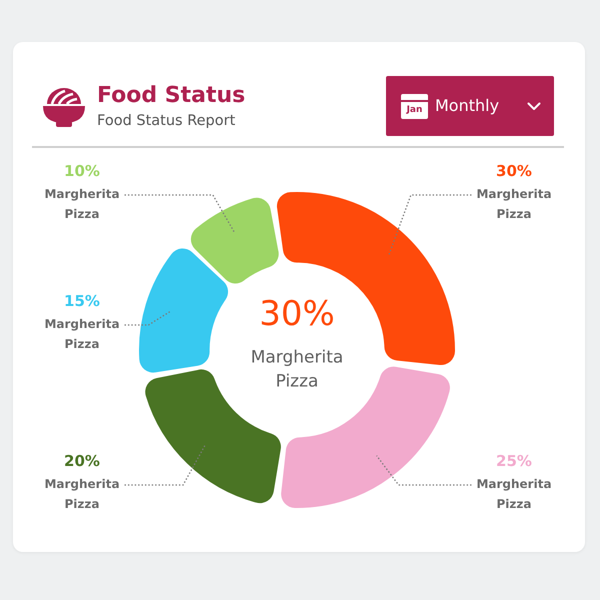 This screenshot has width=600, height=600. I want to click on text: Monthly, so click(467, 106).